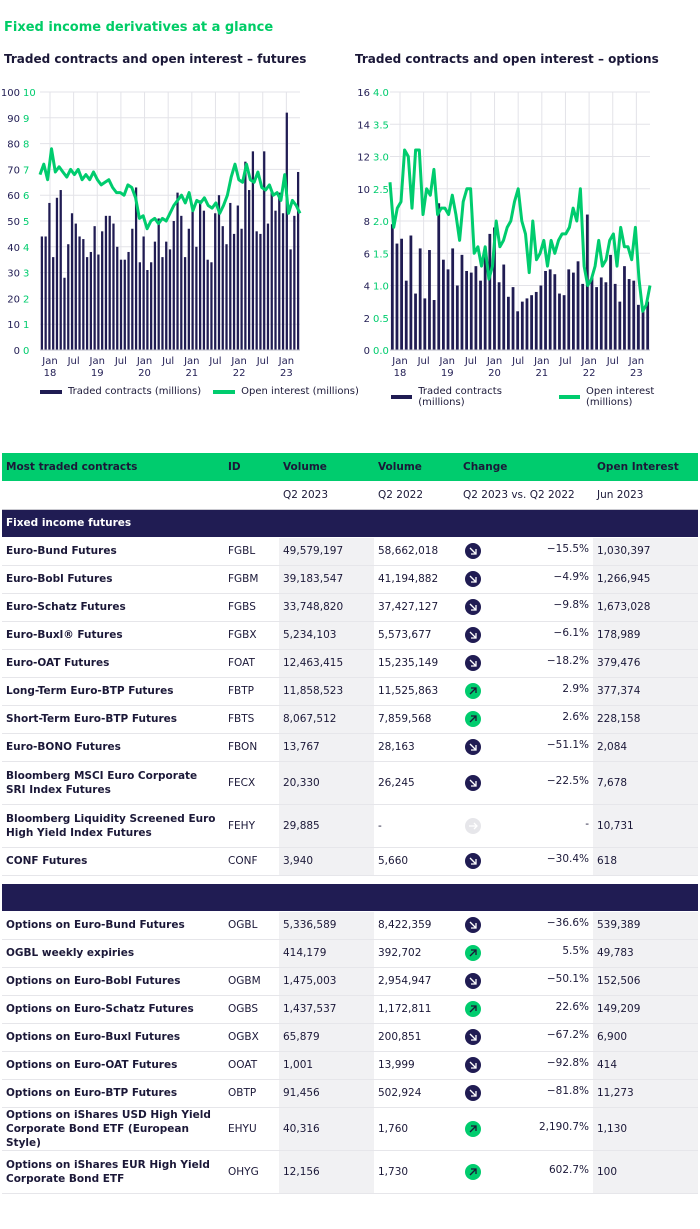 This screenshot has height=1229, width=700. I want to click on contract-id, so click(251, 953).